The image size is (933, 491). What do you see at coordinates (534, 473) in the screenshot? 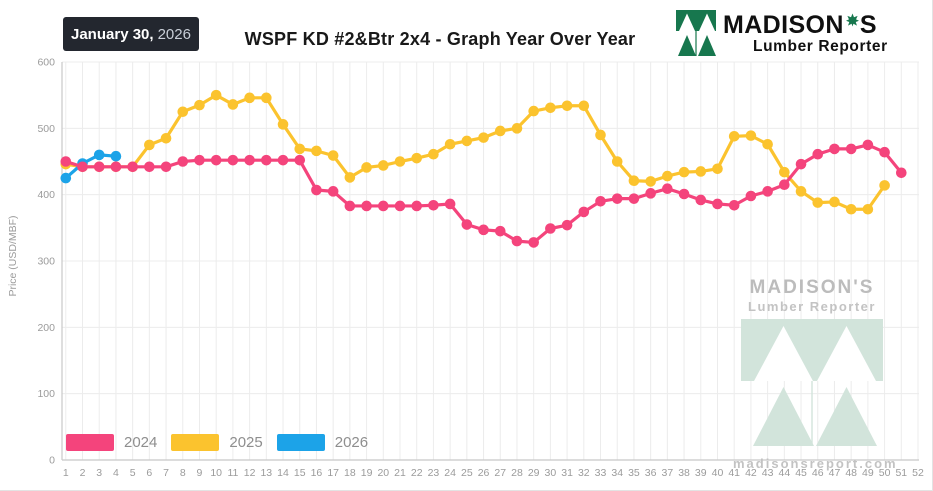
I see `svg-text: 29` at bounding box center [534, 473].